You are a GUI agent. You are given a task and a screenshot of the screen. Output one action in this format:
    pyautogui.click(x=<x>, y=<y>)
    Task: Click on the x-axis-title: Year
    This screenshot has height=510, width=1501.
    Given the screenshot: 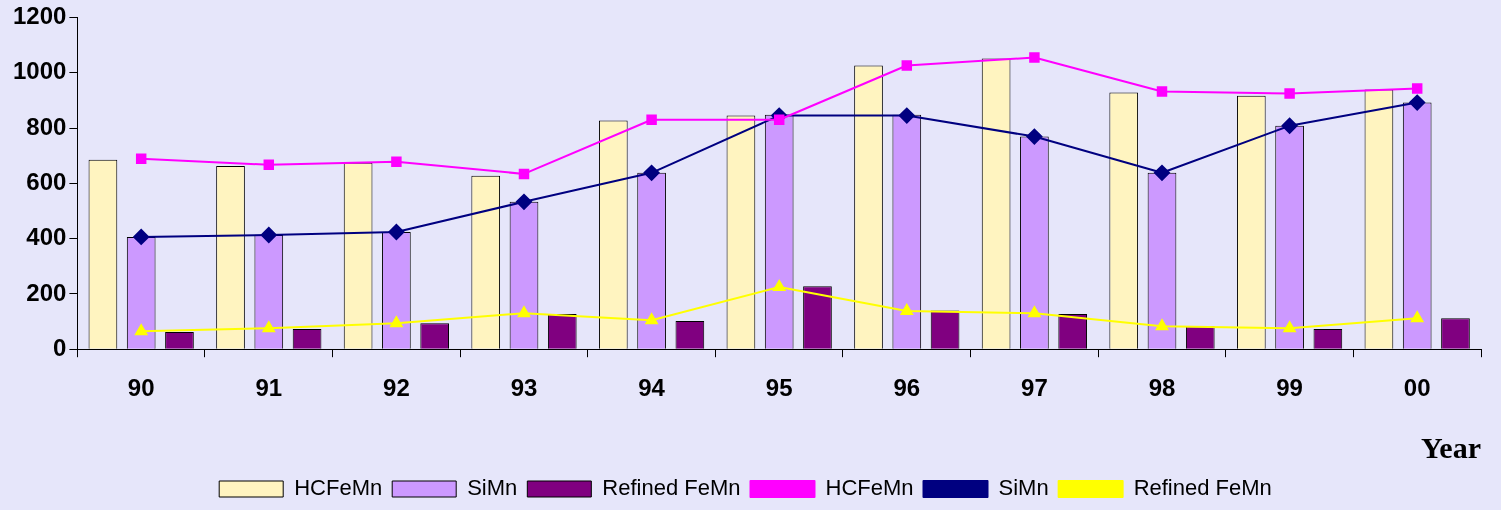 What is the action you would take?
    pyautogui.click(x=1451, y=447)
    